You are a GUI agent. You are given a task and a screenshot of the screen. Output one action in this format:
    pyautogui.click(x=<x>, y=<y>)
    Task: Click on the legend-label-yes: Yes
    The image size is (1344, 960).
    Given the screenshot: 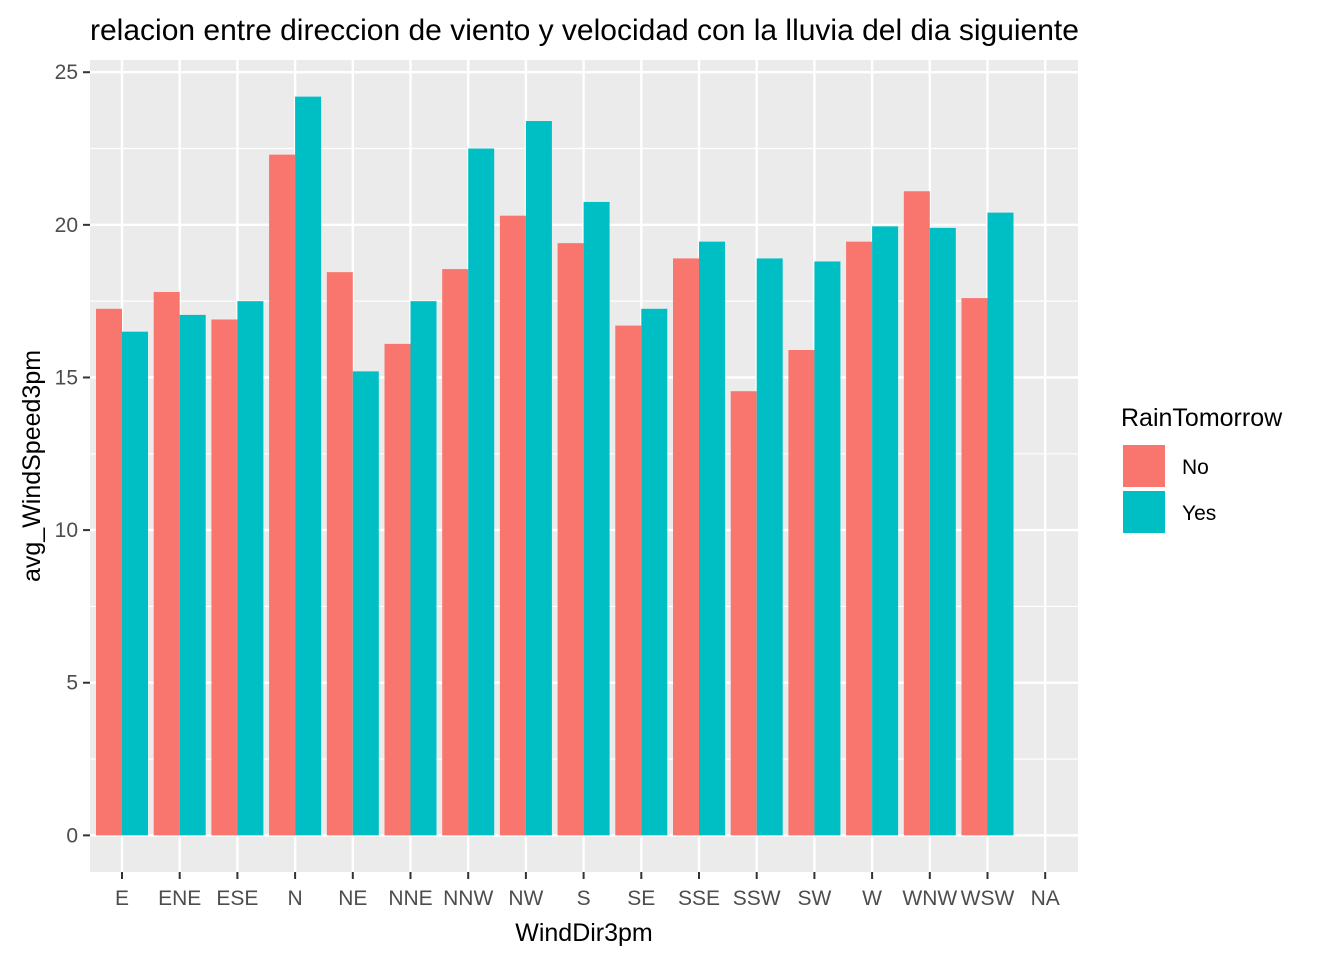 What is the action you would take?
    pyautogui.click(x=1199, y=513)
    